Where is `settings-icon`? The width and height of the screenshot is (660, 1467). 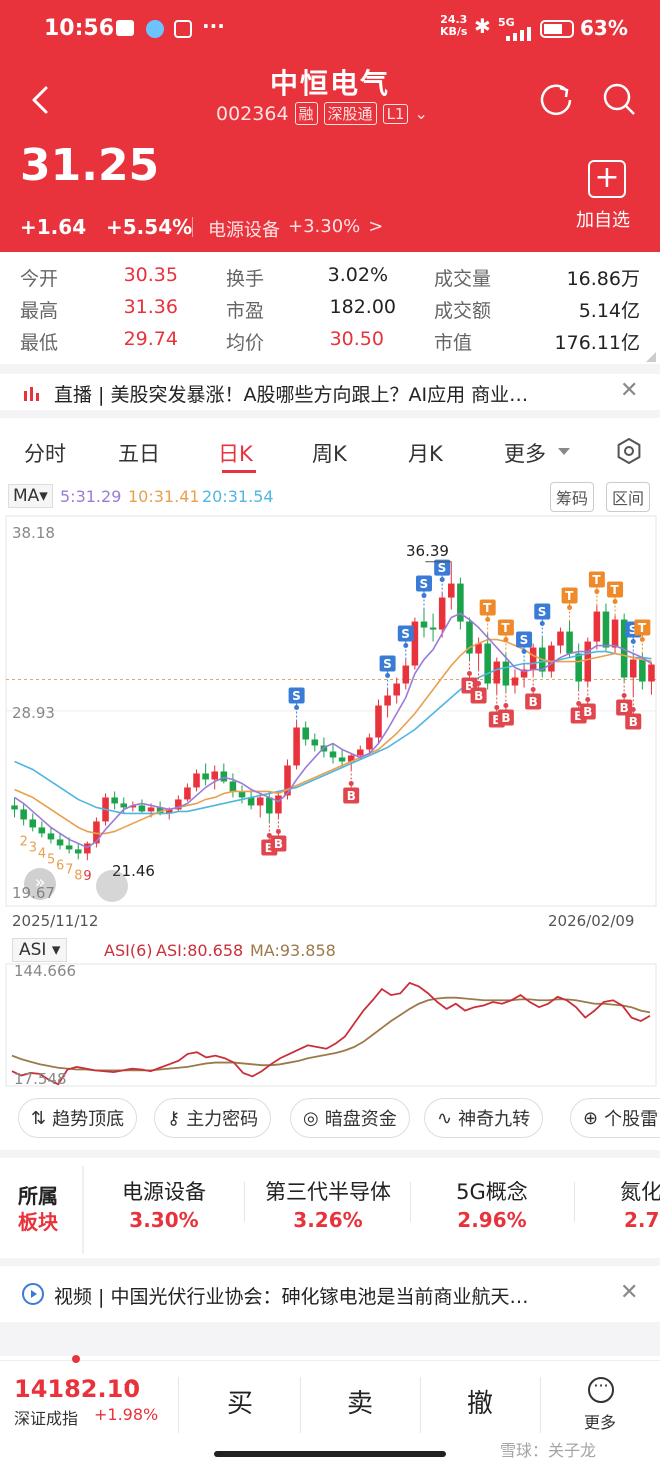 settings-icon is located at coordinates (629, 451).